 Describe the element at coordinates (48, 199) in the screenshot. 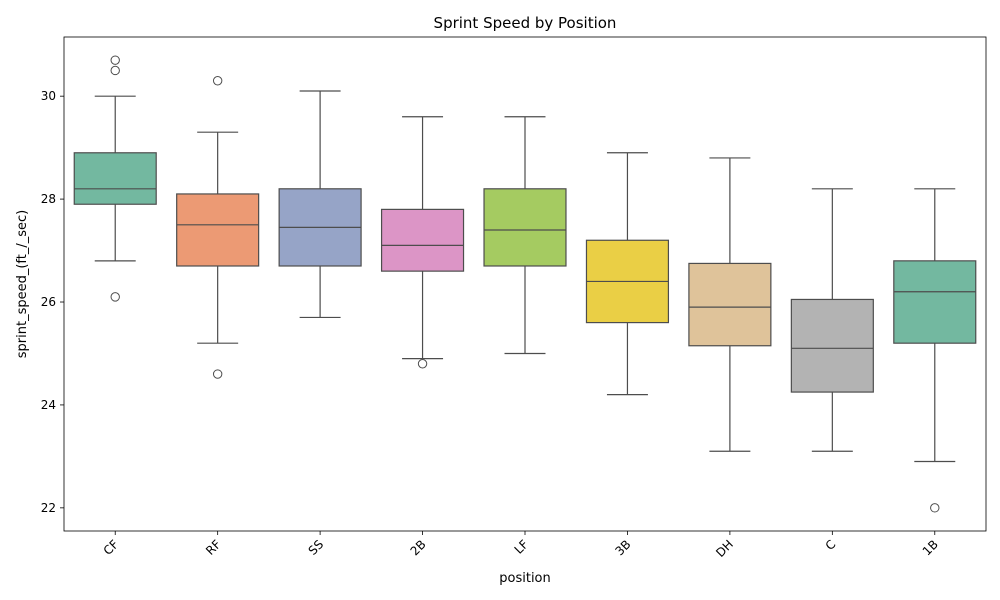

I see `y-tick-label: 28` at that location.